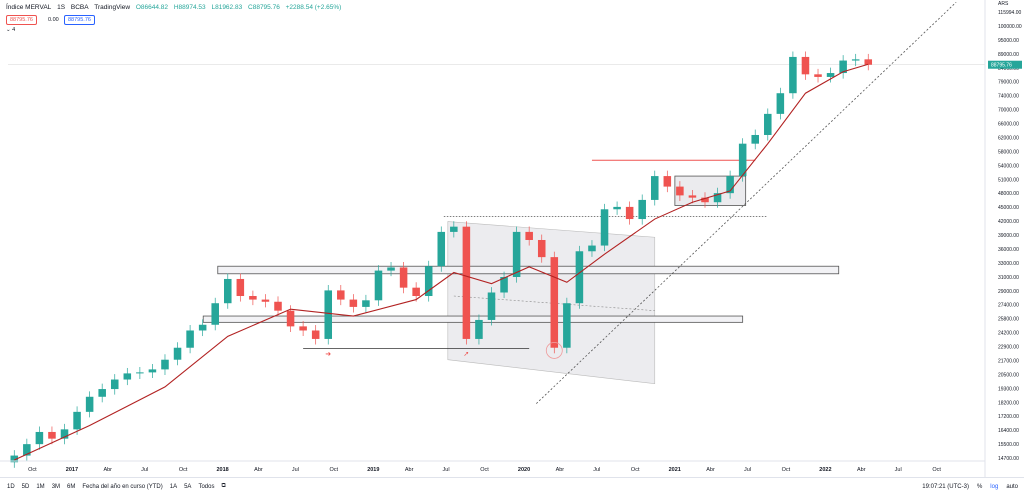 Image resolution: width=1024 pixels, height=495 pixels. What do you see at coordinates (53, 20) in the screenshot?
I see `spread-value: 0.00` at bounding box center [53, 20].